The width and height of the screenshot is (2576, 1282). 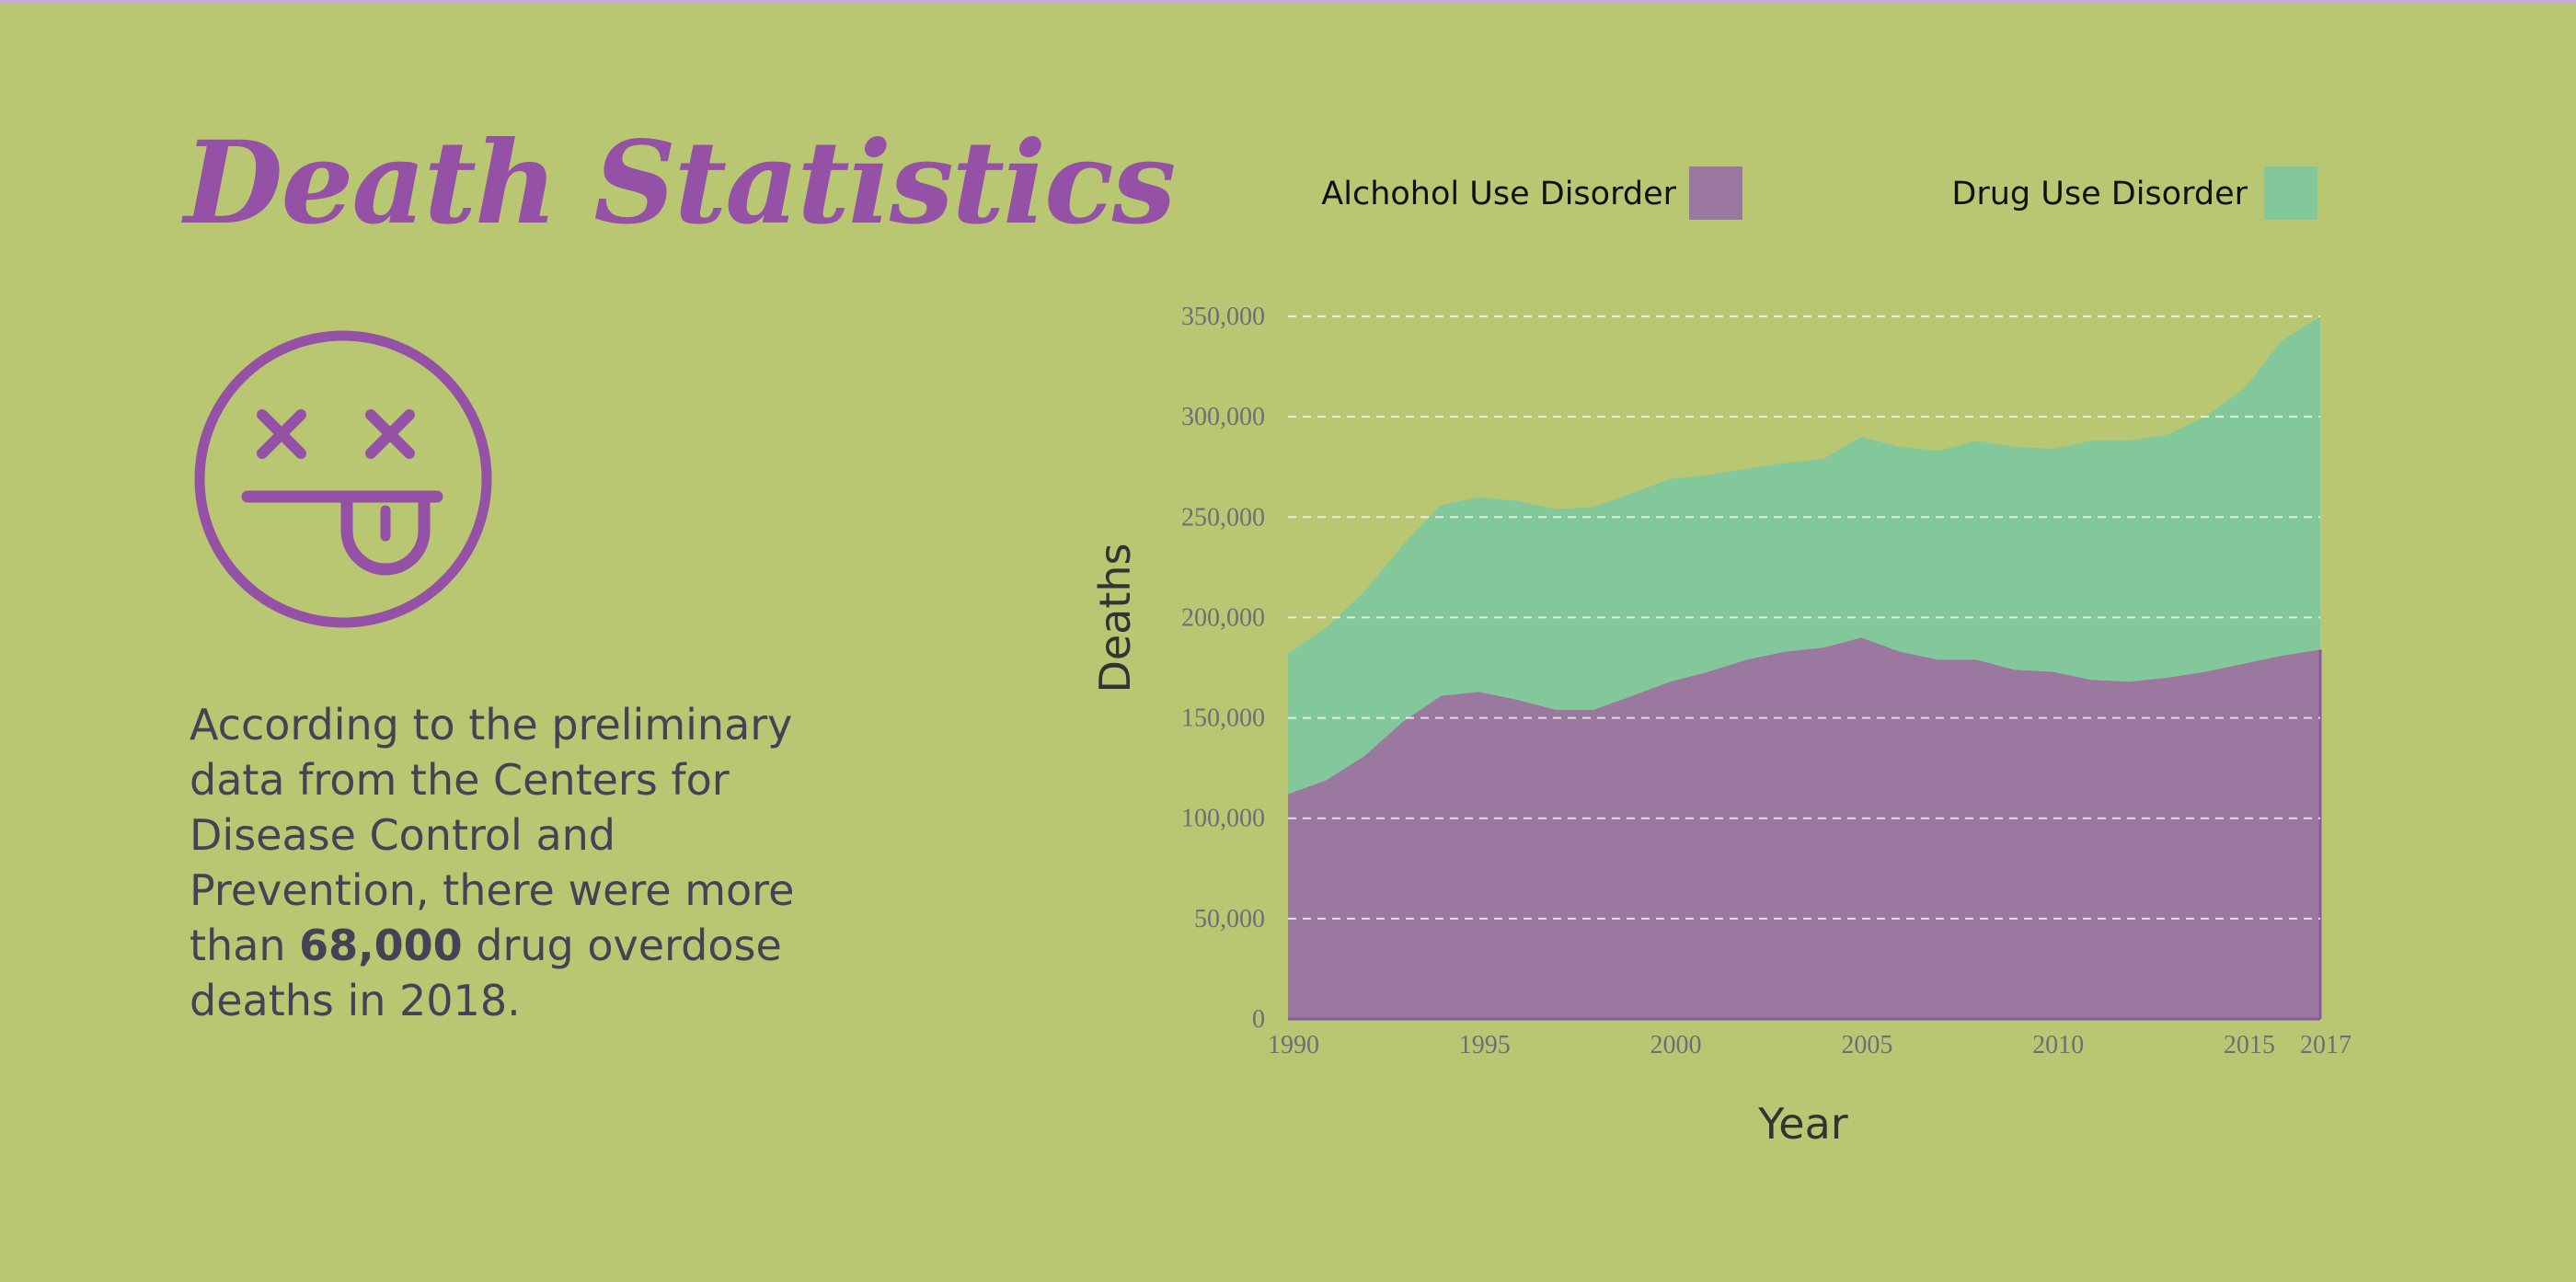 I want to click on y-axis-title: Deaths, so click(x=1115, y=618).